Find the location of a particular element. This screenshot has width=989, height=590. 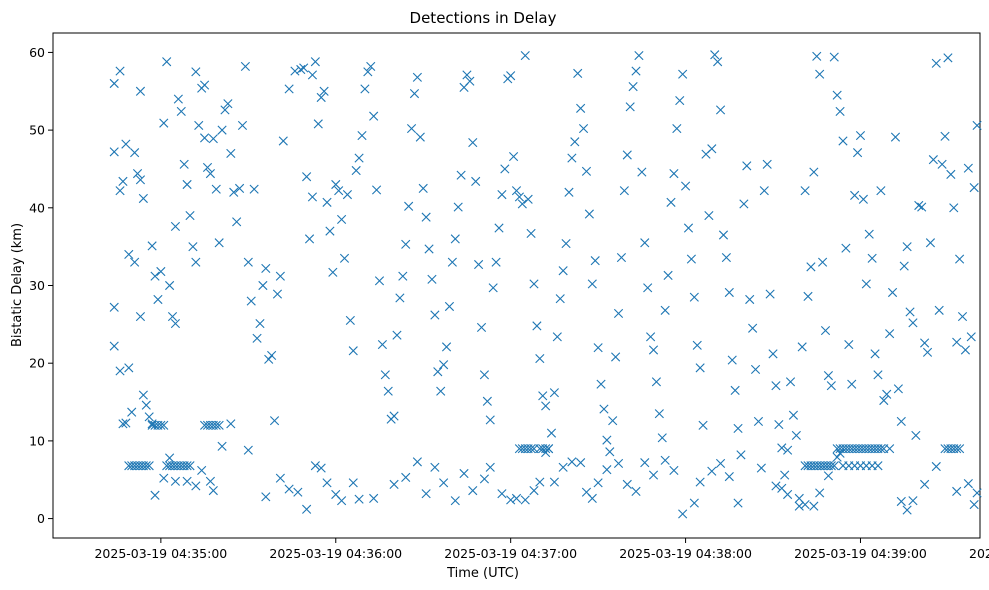

y-tick-label: 10 is located at coordinates (37, 440).